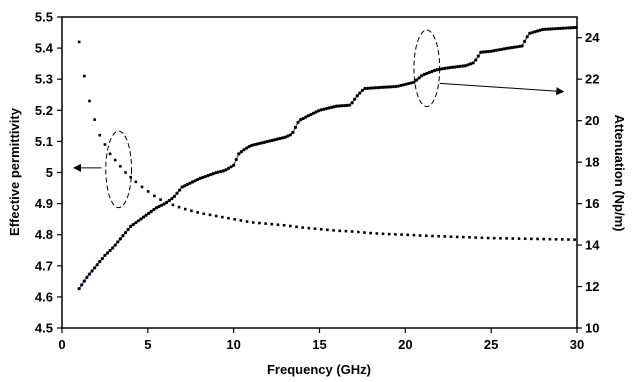 This screenshot has height=382, width=633. I want to click on right-tick-label: 16, so click(592, 203).